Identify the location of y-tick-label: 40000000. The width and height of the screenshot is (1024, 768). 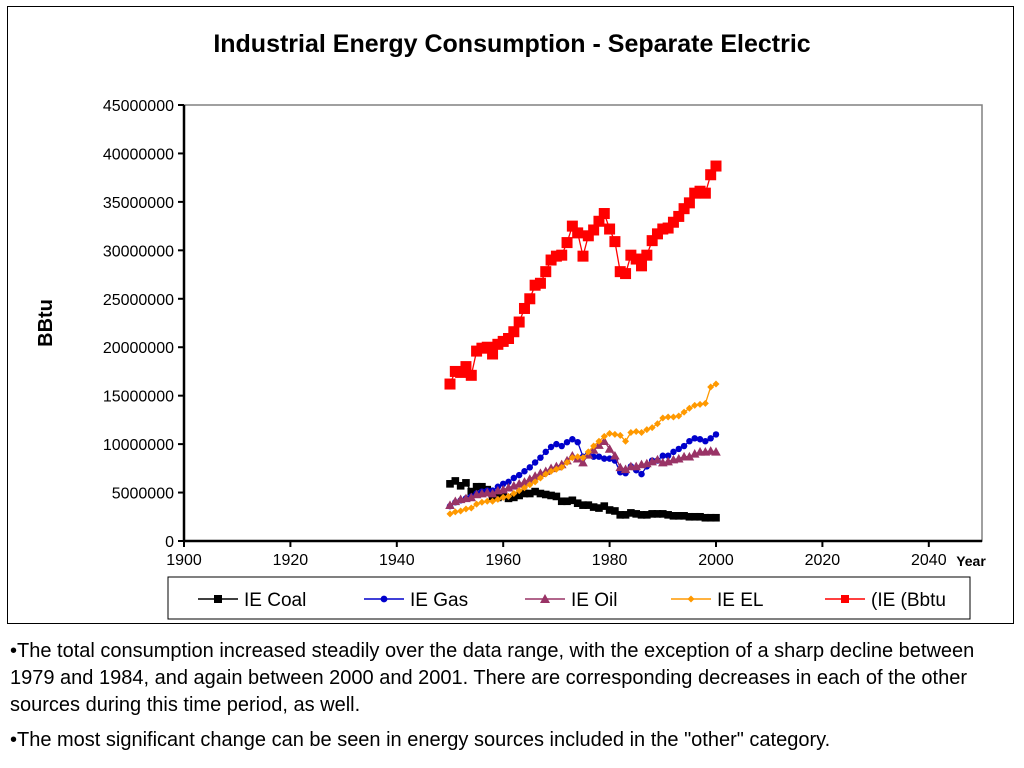
(138, 154).